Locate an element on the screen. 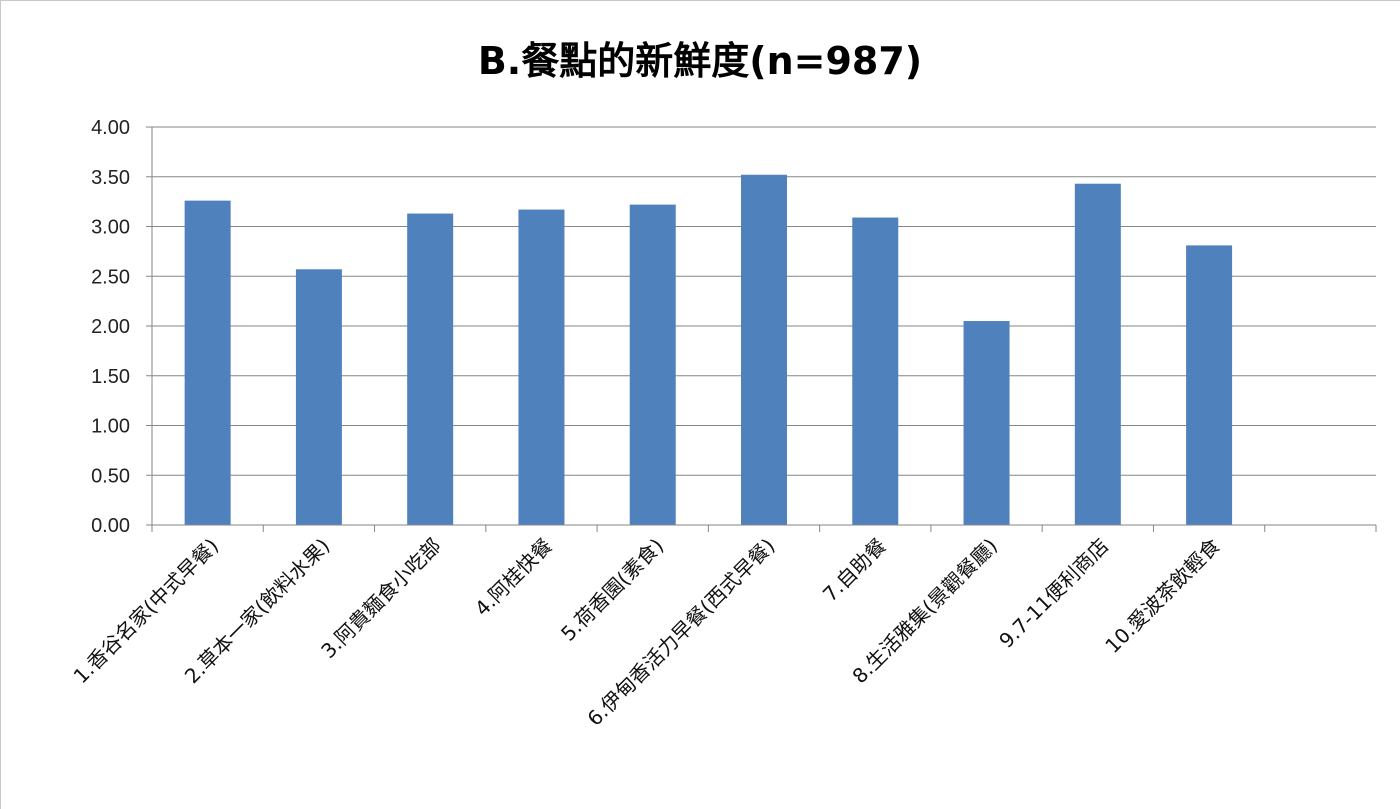  y-tick-label: 0.00 is located at coordinates (110, 526).